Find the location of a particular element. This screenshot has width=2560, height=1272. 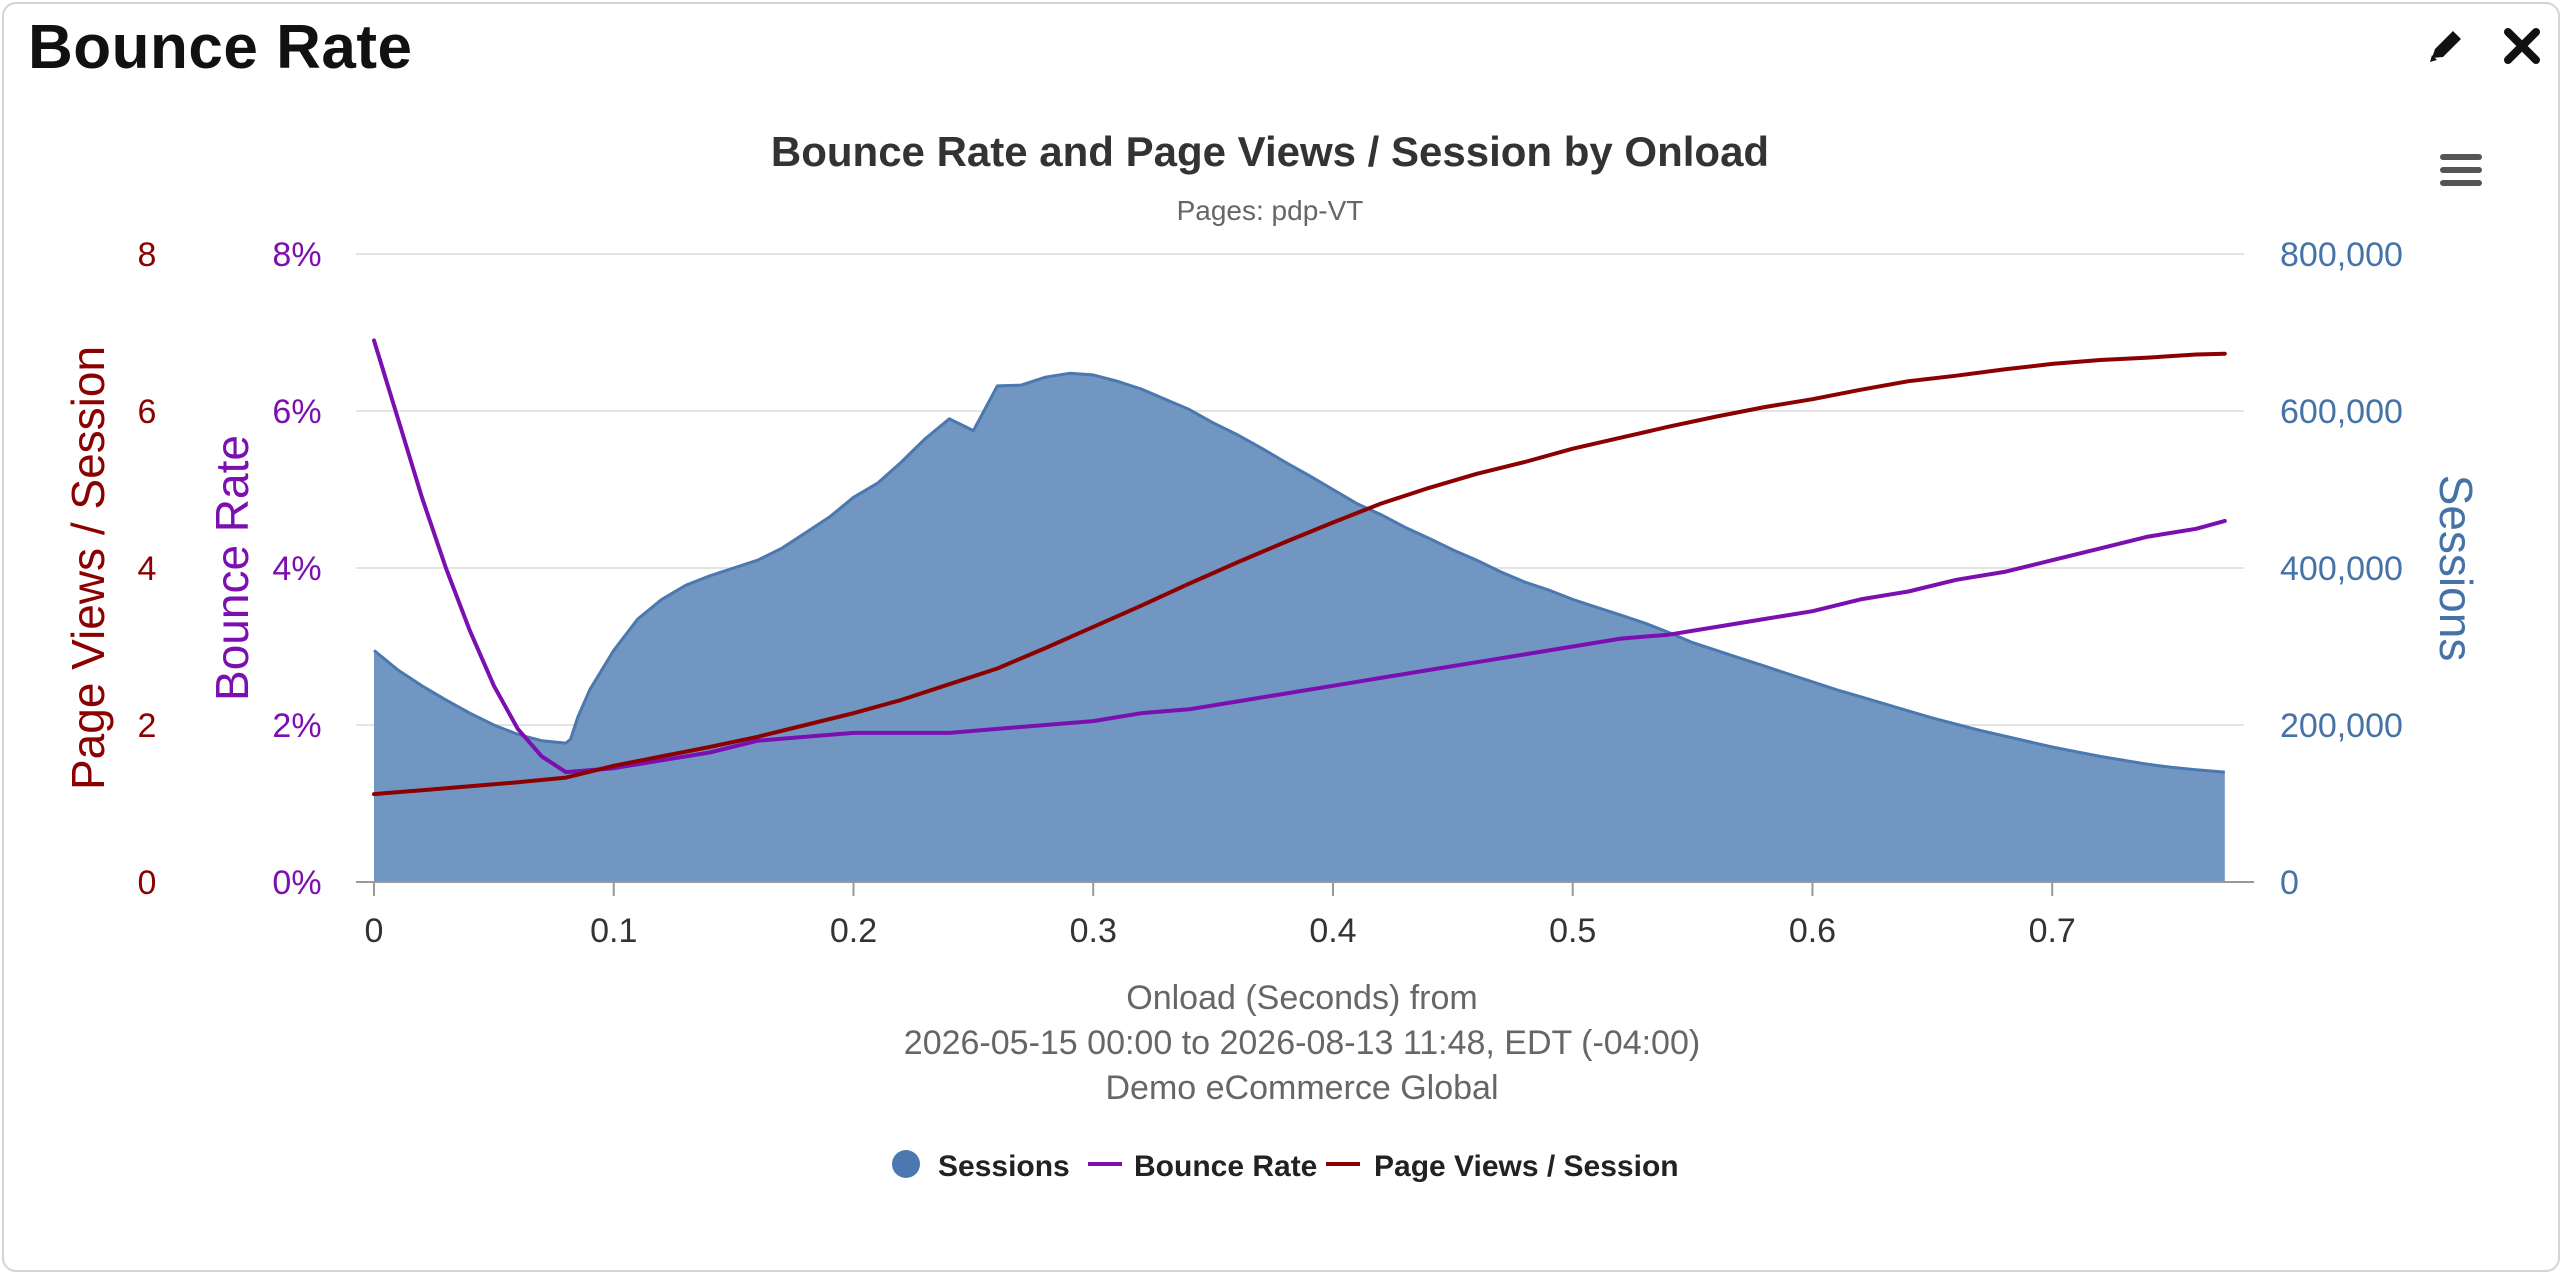

x-tick-label: 0 is located at coordinates (374, 931).